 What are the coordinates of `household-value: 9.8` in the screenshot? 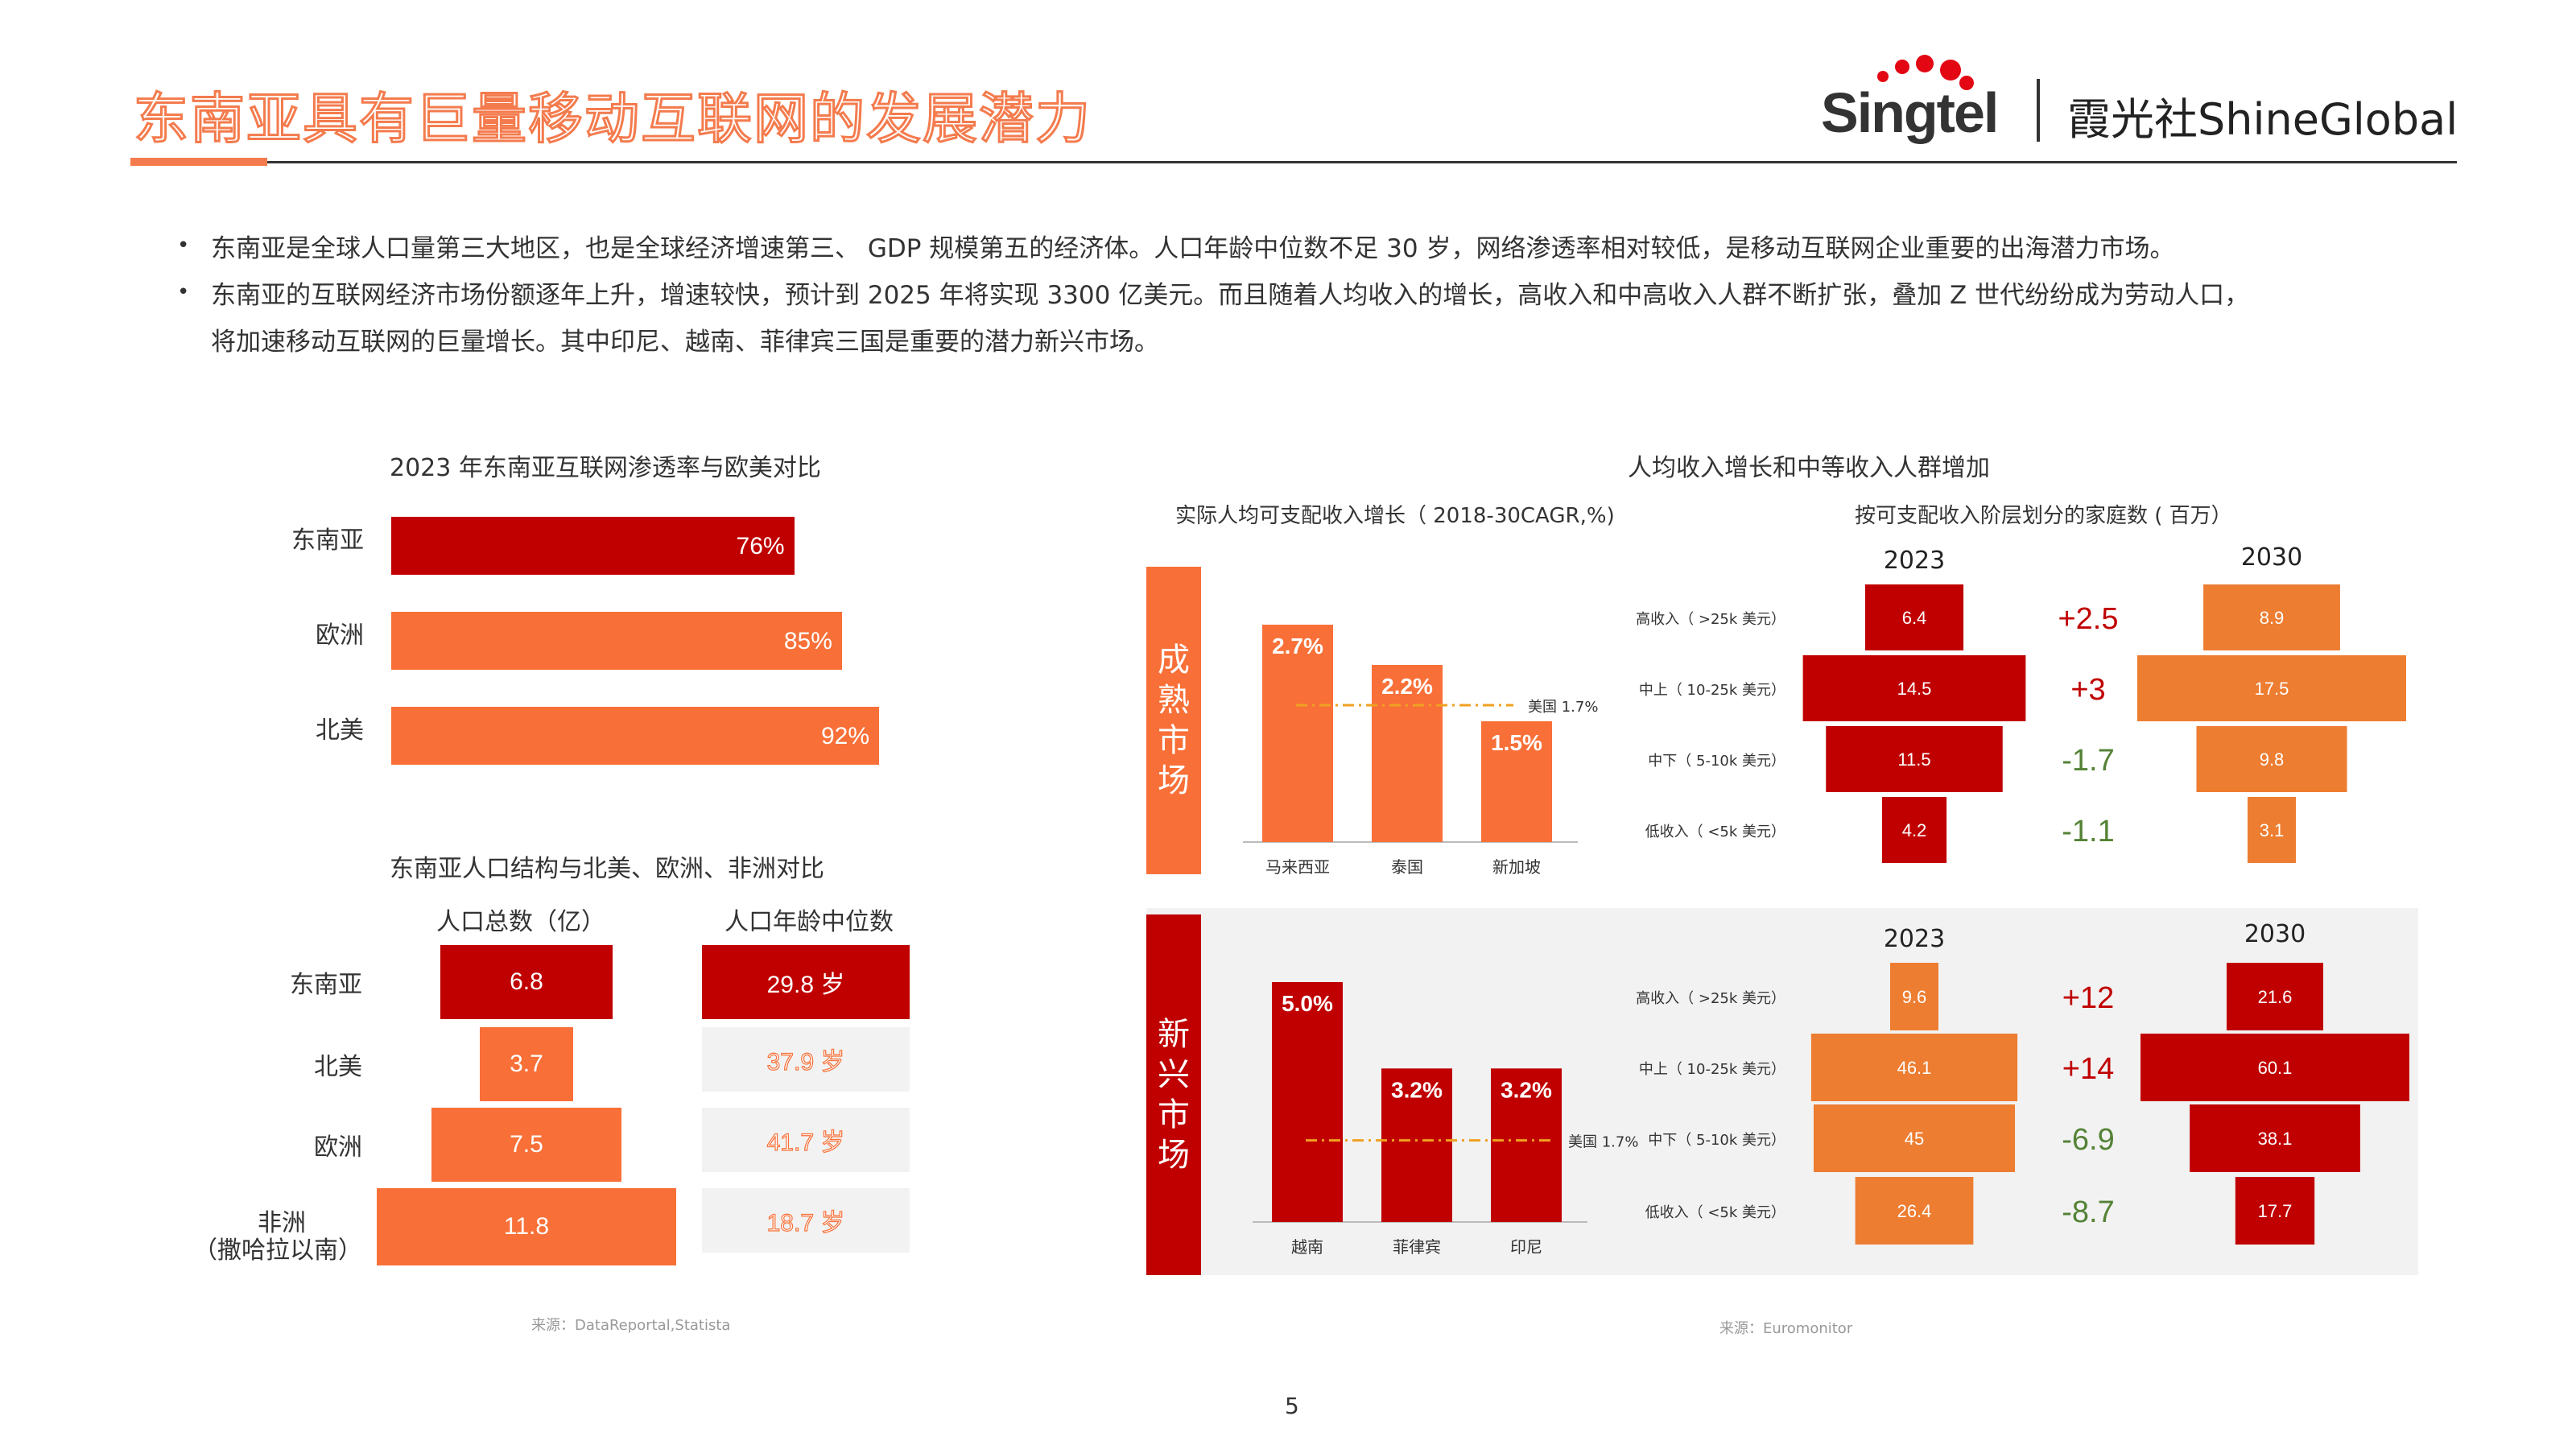 It's located at (2272, 759).